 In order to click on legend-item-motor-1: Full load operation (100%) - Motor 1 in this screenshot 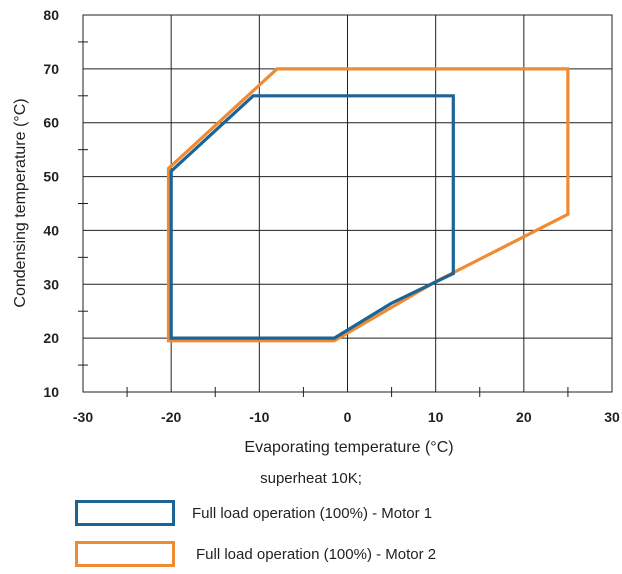, I will do `click(311, 515)`.